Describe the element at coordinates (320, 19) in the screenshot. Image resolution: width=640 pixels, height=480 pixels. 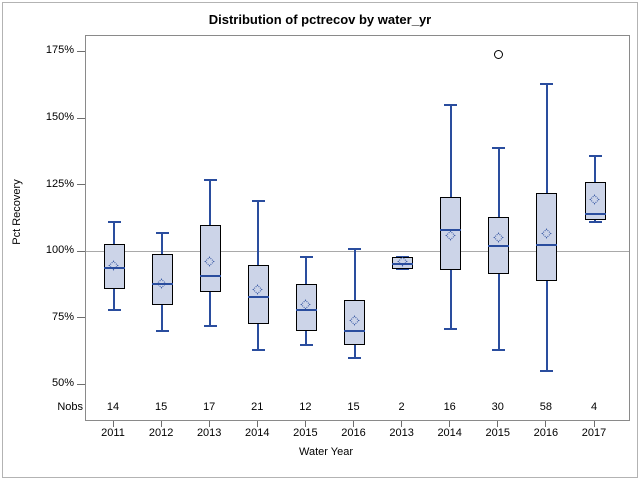
I see `chart-title: Distribution of pctrecov by water_yr` at that location.